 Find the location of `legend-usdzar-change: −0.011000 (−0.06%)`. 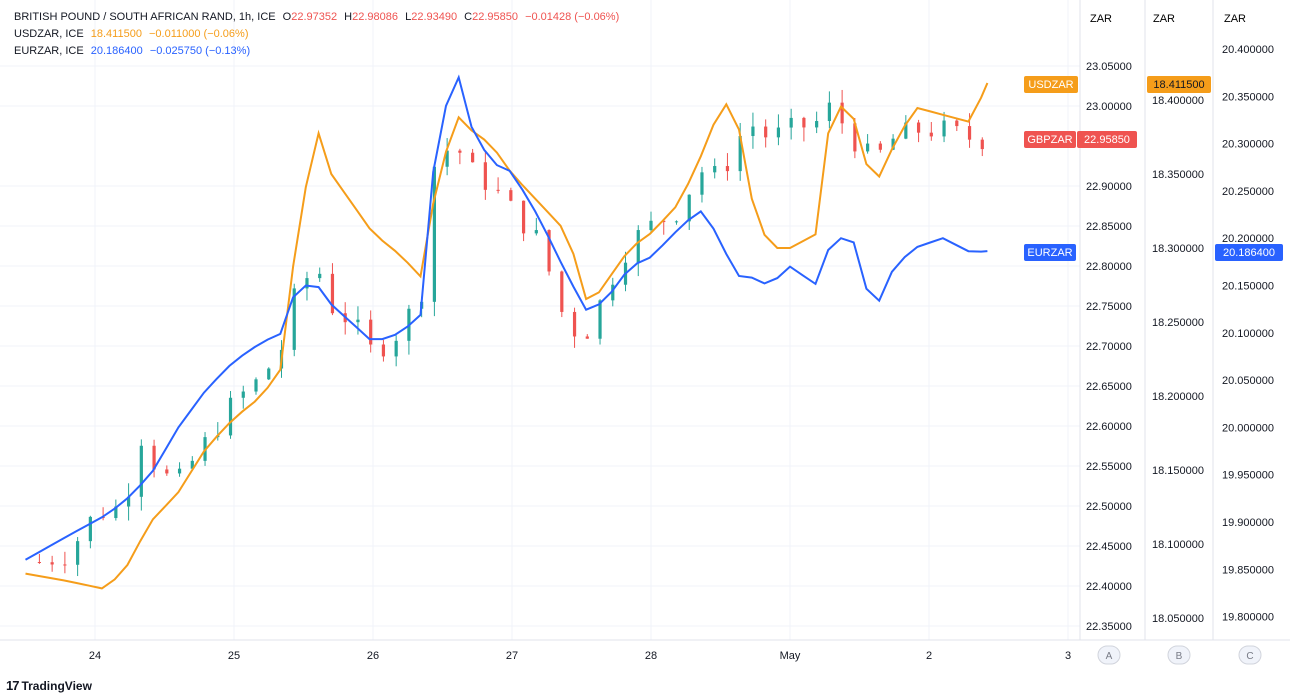

legend-usdzar-change: −0.011000 (−0.06%) is located at coordinates (199, 34).